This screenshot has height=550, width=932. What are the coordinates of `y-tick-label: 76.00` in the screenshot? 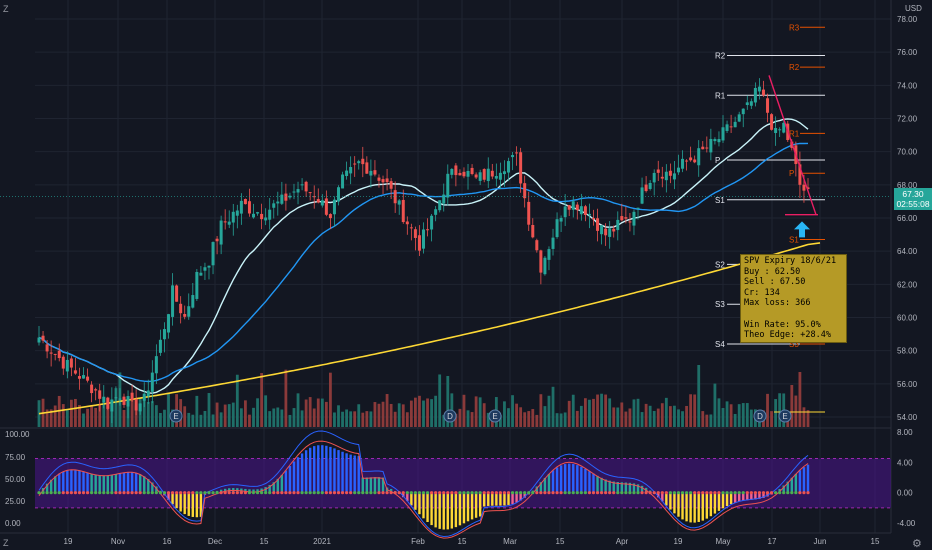 It's located at (907, 52).